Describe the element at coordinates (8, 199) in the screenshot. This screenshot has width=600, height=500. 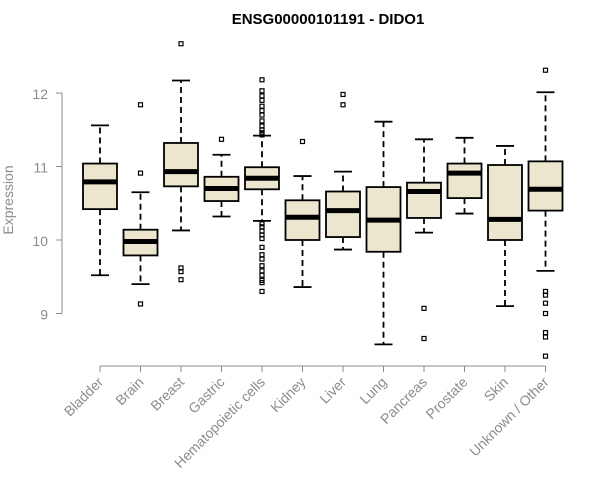
I see `y-axis-label: Expression` at that location.